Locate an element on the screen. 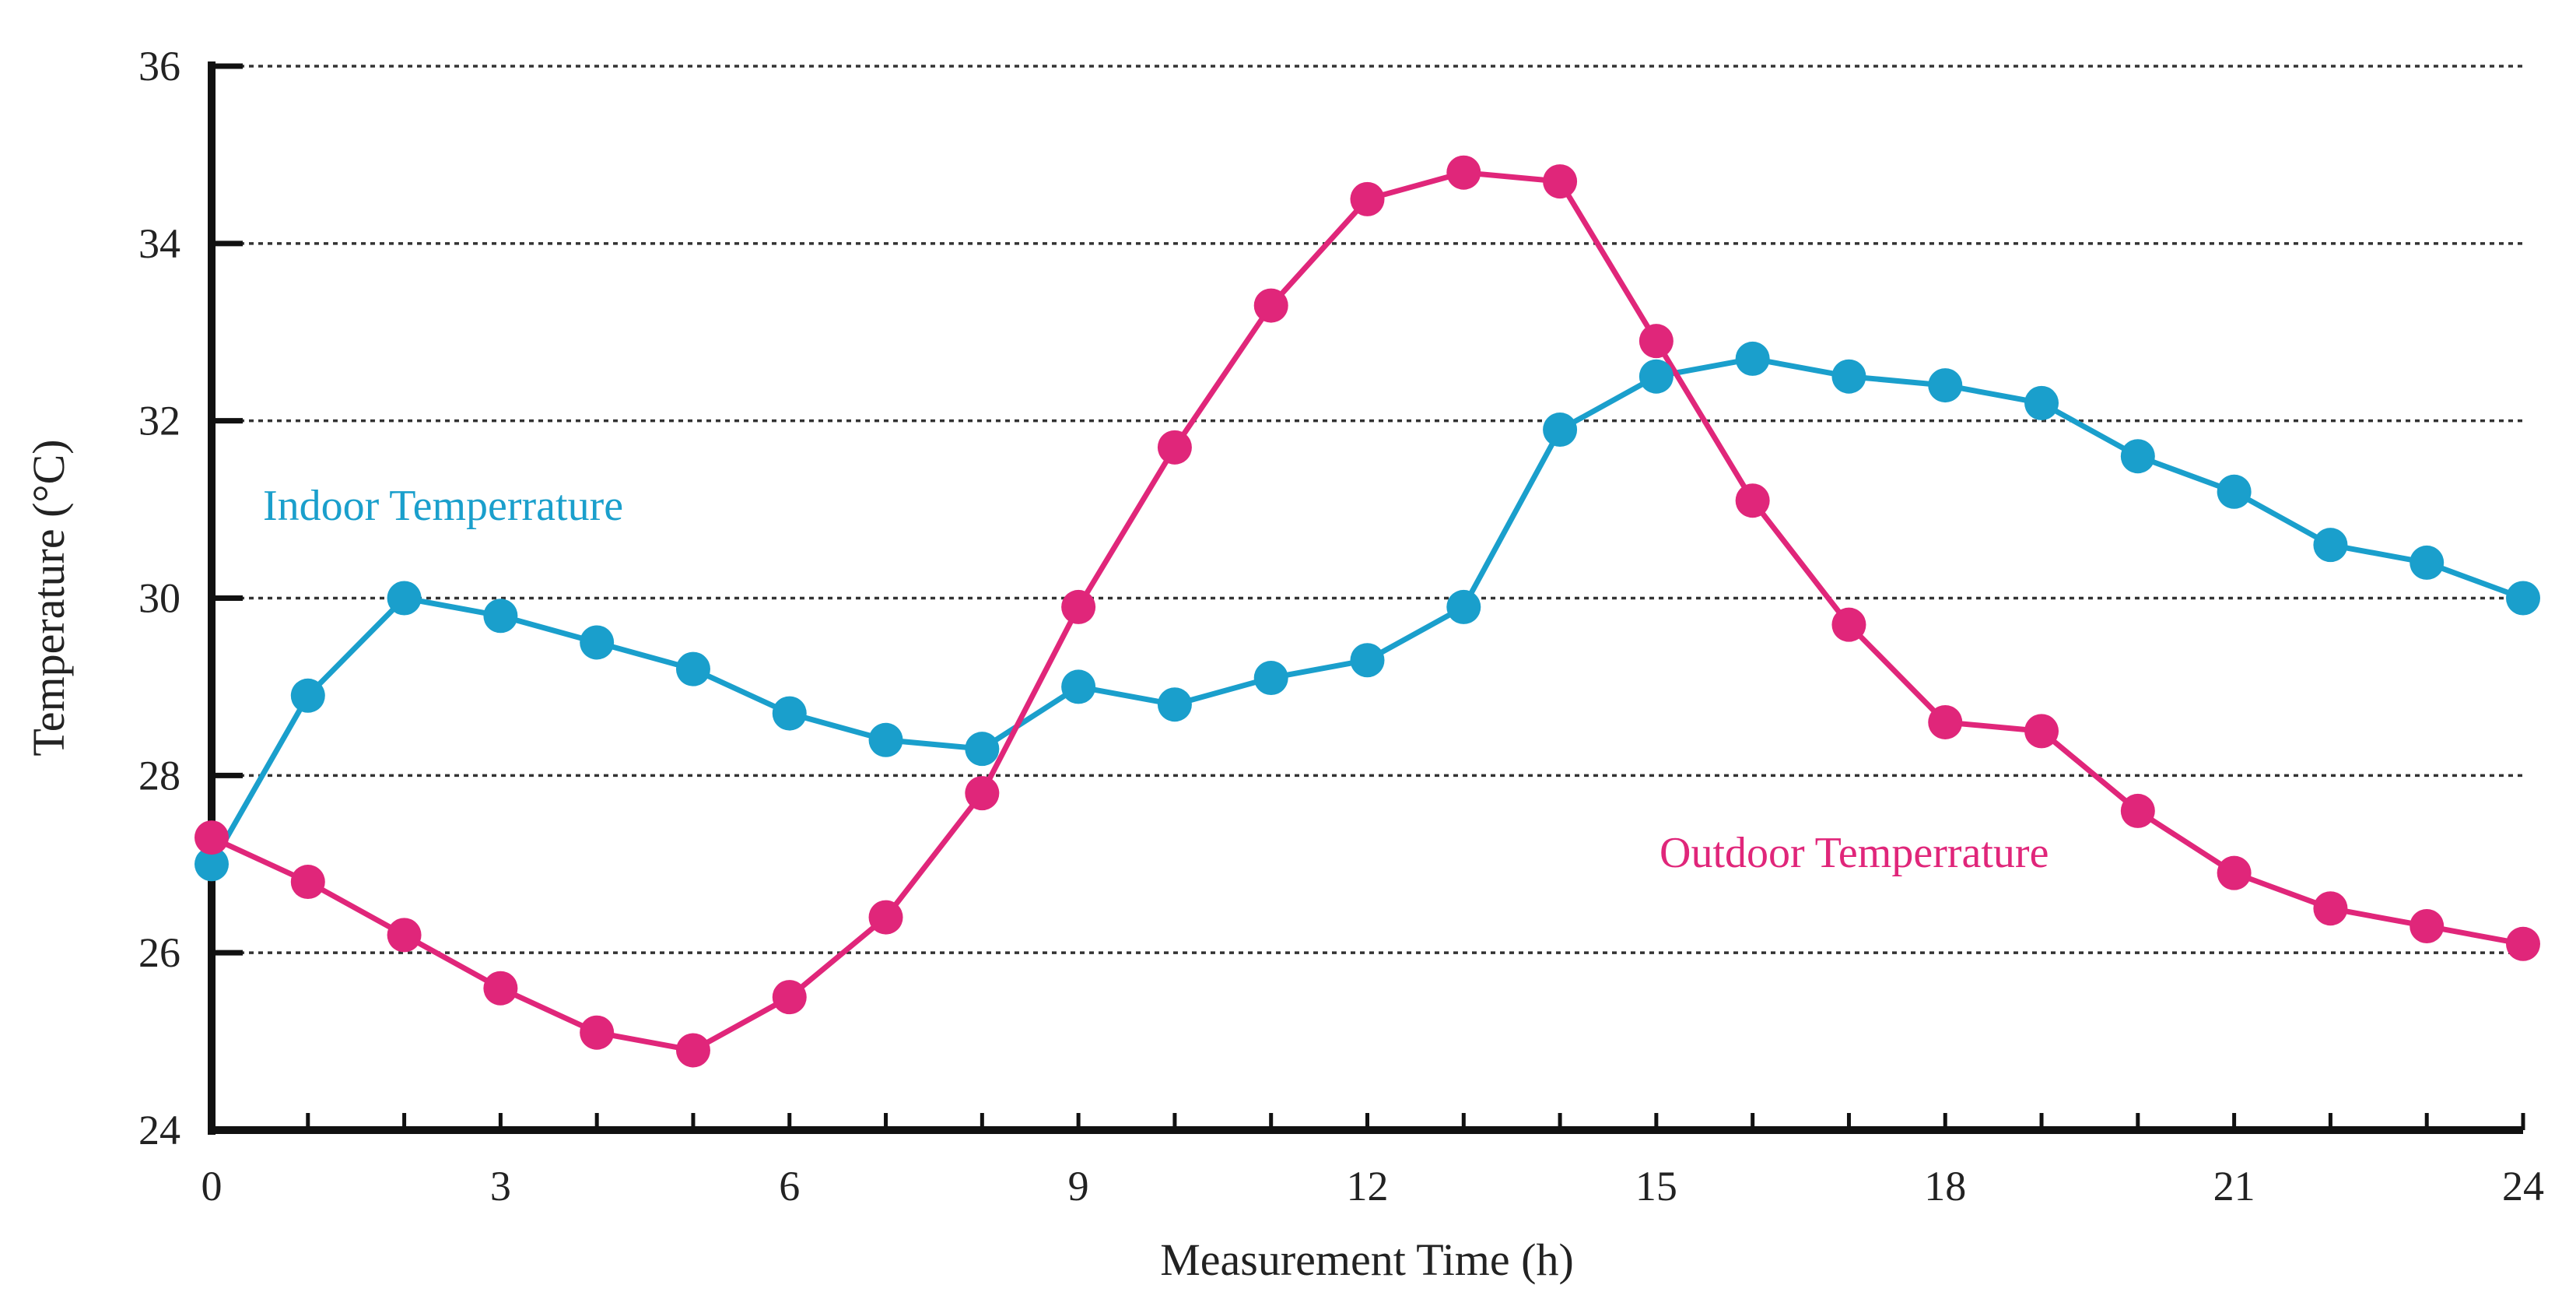 The width and height of the screenshot is (2576, 1306). y-tick-label: 30 is located at coordinates (159, 598).